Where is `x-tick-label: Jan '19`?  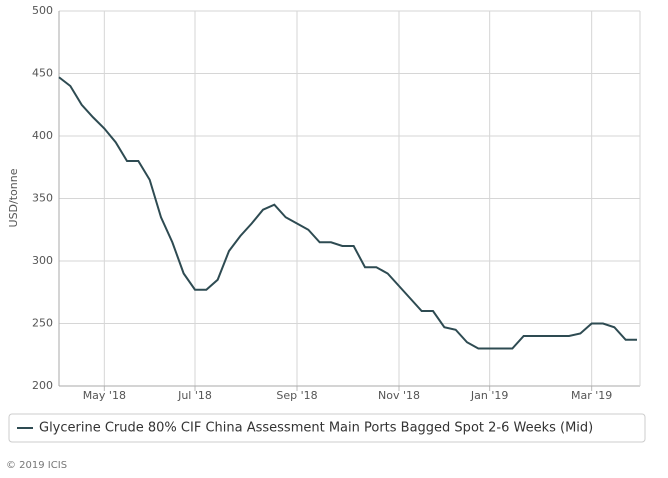
x-tick-label: Jan '19 is located at coordinates (489, 395).